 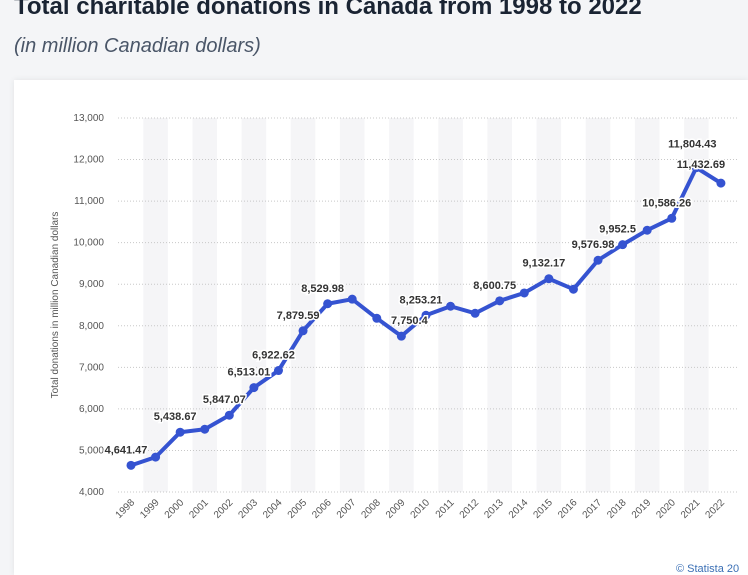 I want to click on x-tick-label: 2017, so click(x=593, y=509).